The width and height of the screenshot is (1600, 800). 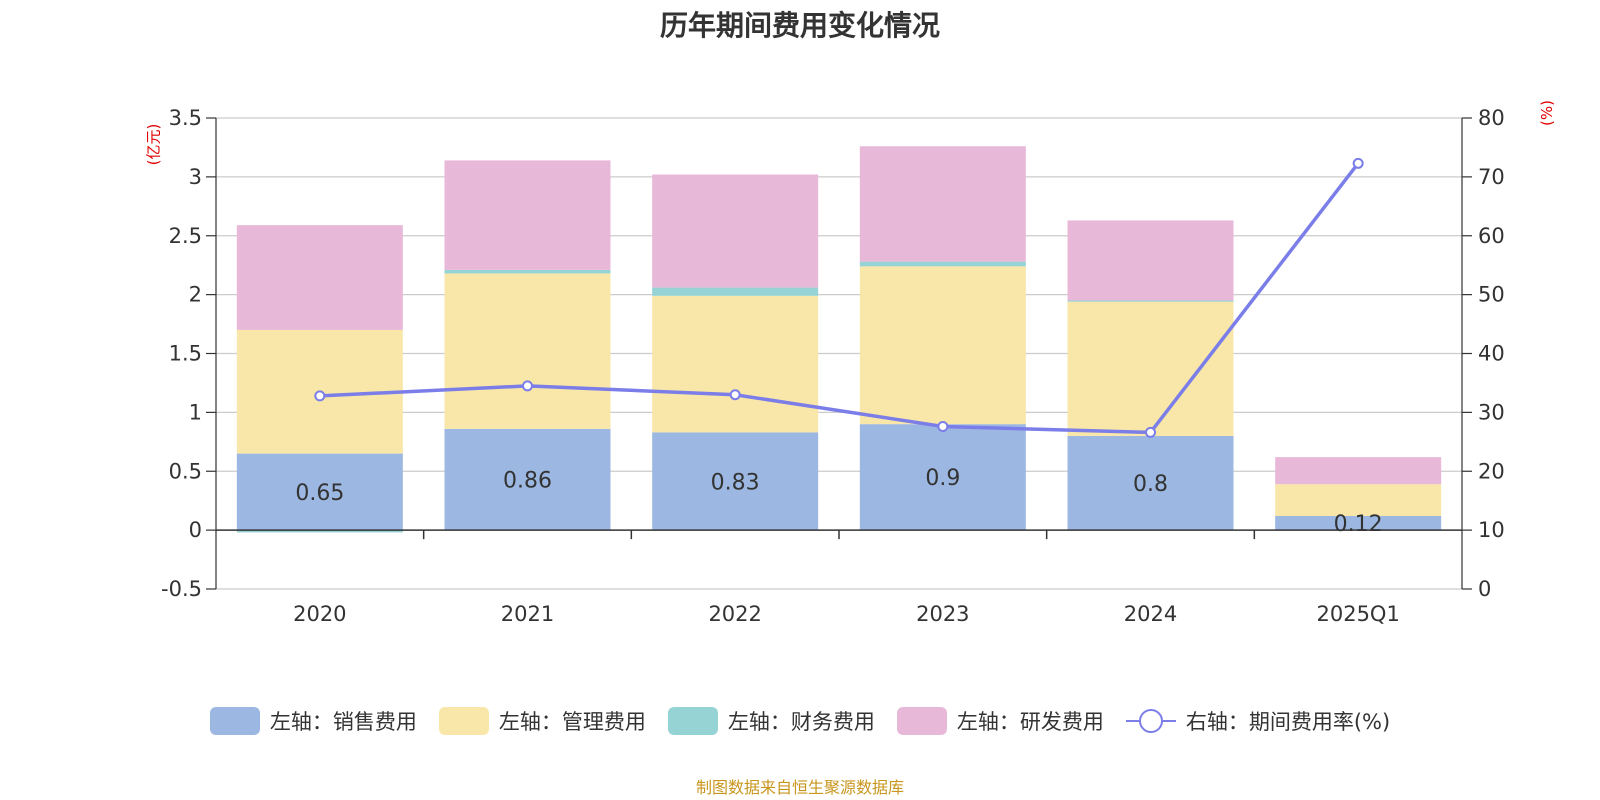 What do you see at coordinates (185, 236) in the screenshot?
I see `left-axis-tick-label: 2.5` at bounding box center [185, 236].